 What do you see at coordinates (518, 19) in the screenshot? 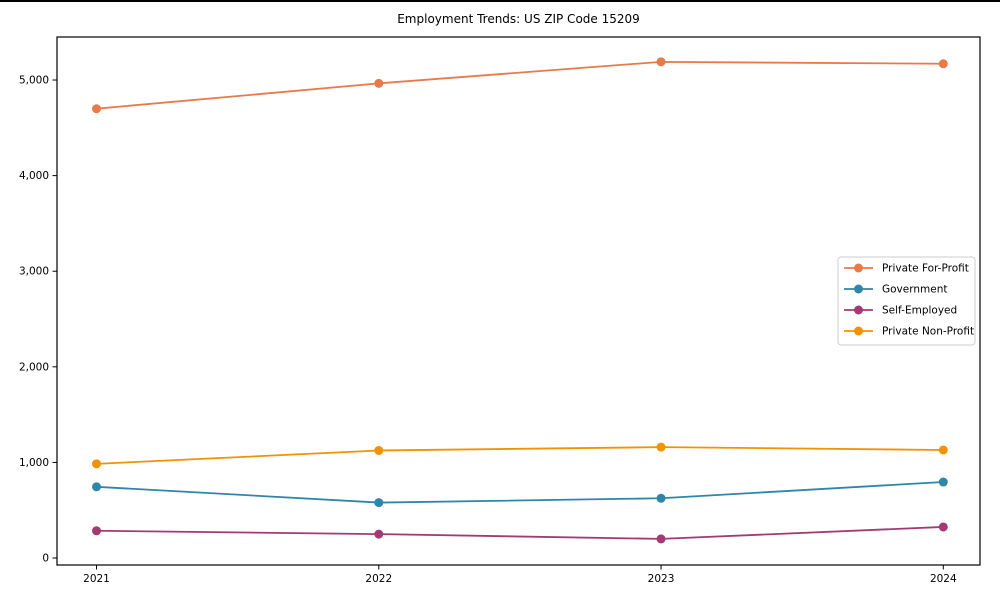
I see `chart-title: Employment Trends: US ZIP Code 15209` at bounding box center [518, 19].